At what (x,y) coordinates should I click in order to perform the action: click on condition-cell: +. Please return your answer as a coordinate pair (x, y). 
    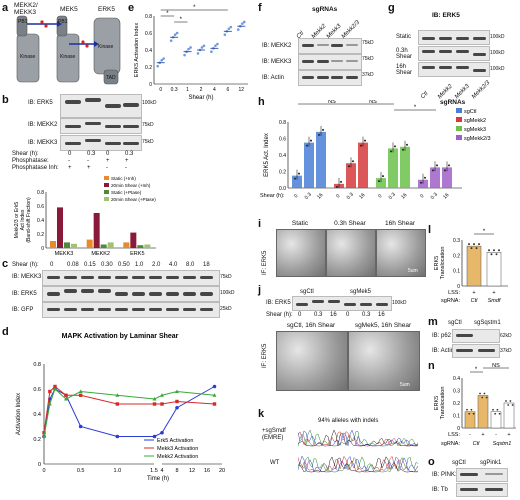
    Looking at the image, I should click on (89, 168).